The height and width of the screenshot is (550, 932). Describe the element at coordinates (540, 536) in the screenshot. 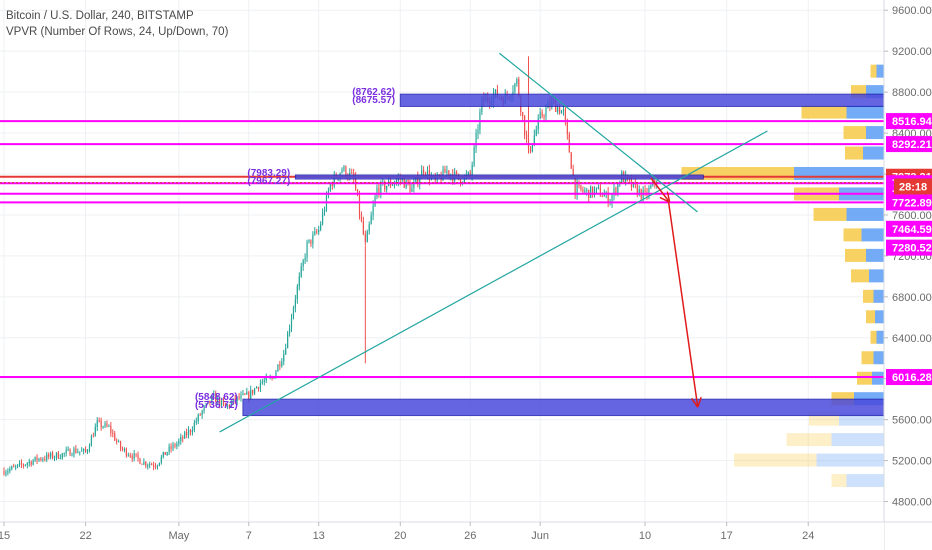

I see `x-tick-label: Jun` at that location.